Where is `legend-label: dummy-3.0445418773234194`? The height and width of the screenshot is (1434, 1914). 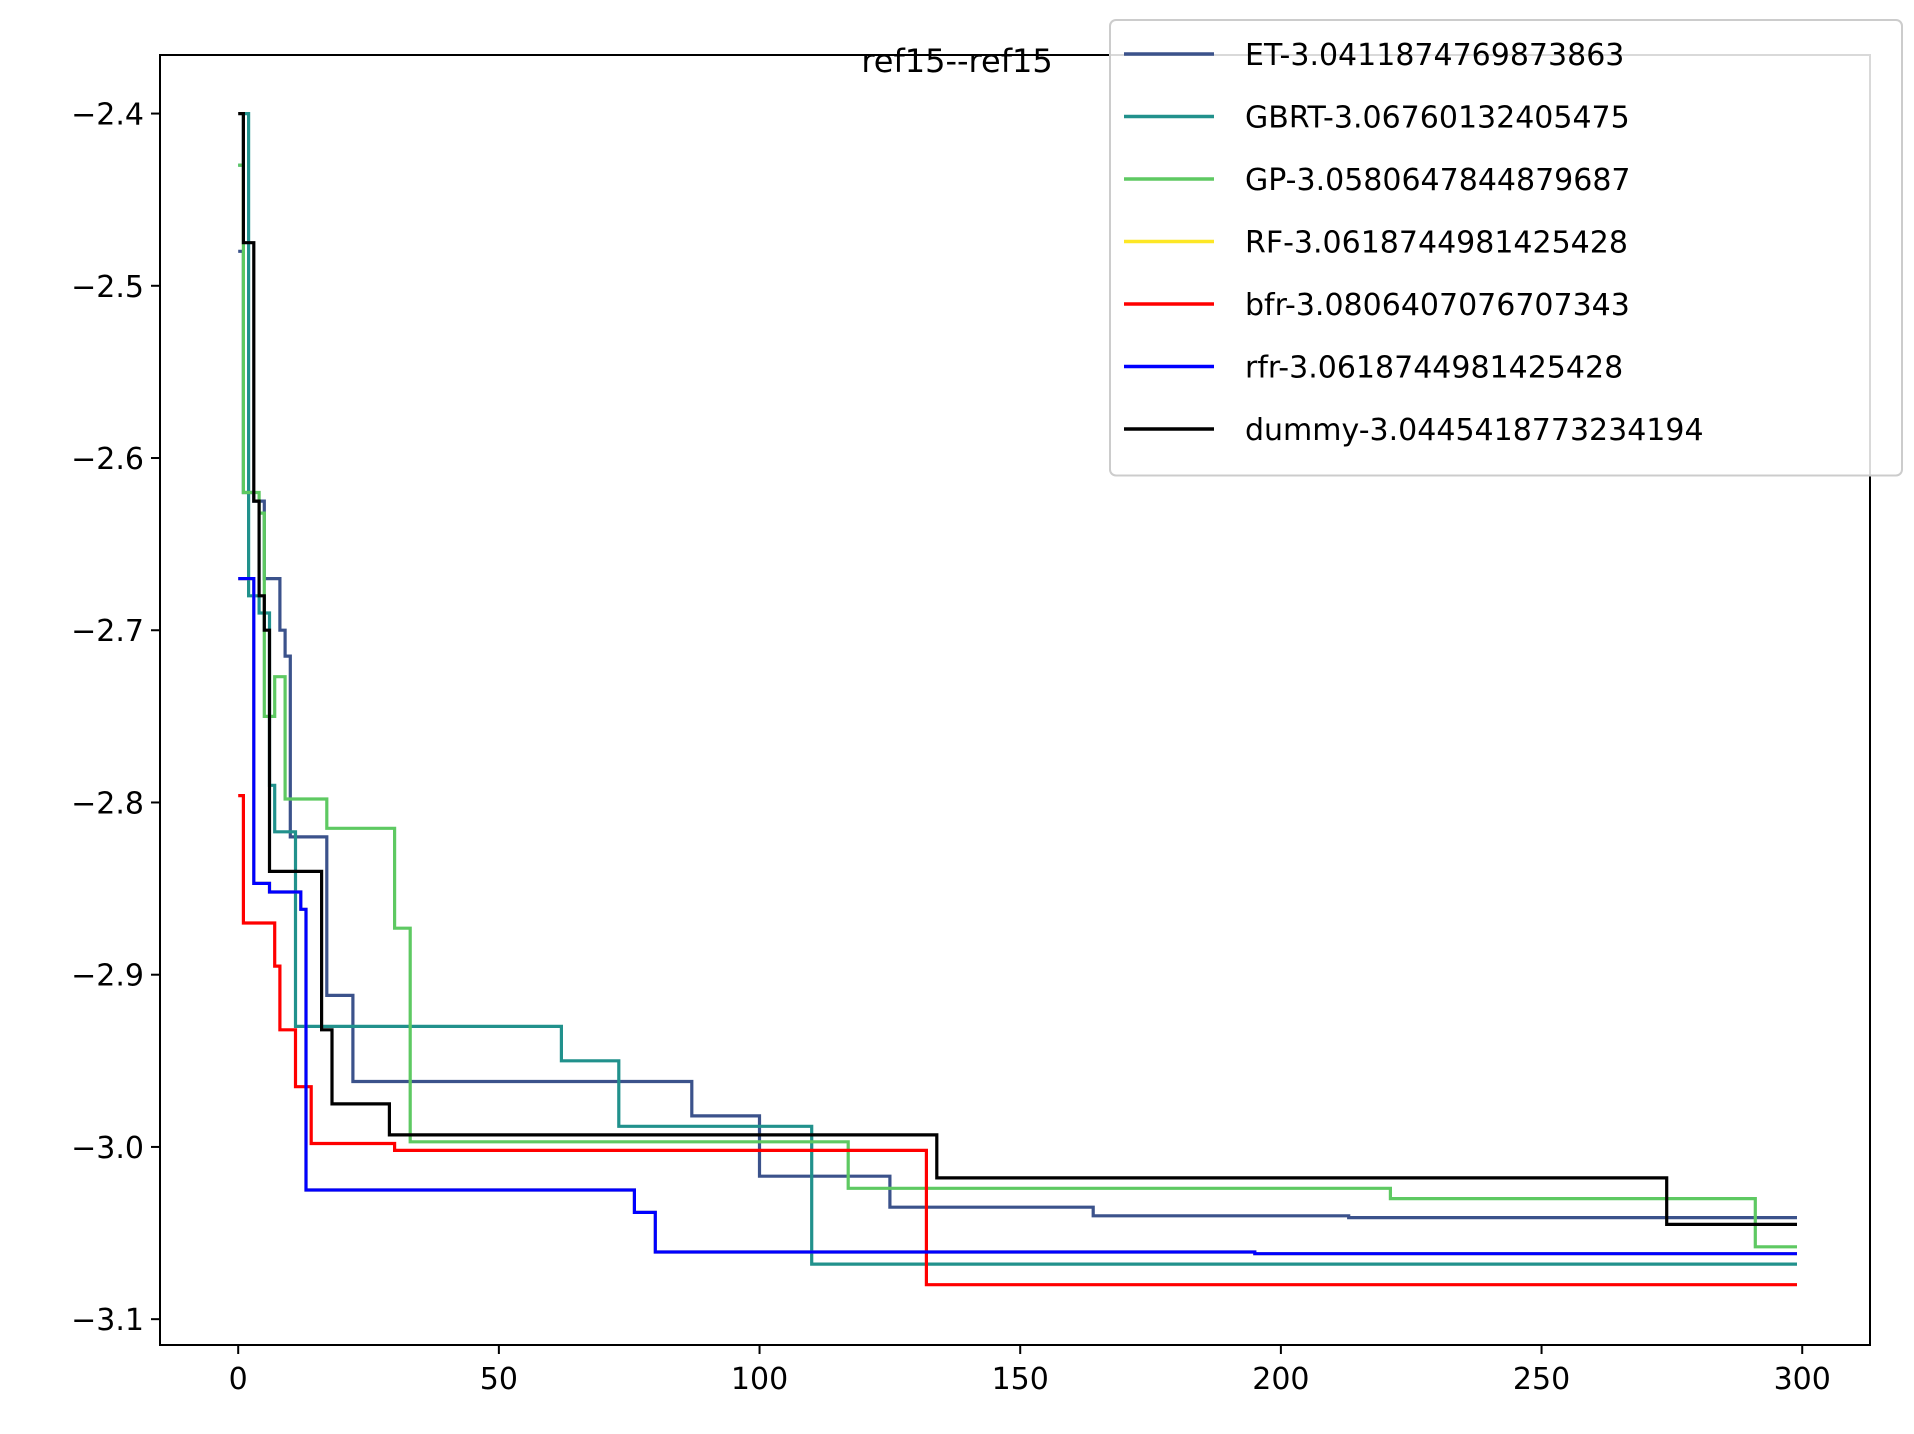 legend-label: dummy-3.0445418773234194 is located at coordinates (1474, 430).